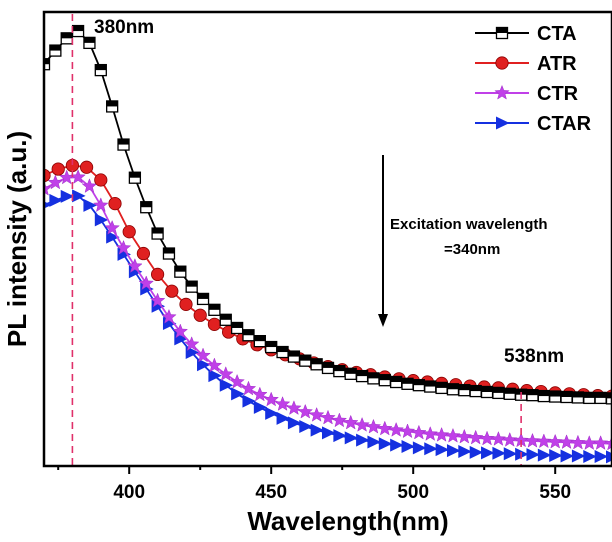 This screenshot has width=612, height=542. Describe the element at coordinates (383, 320) in the screenshot. I see `excitation-arrowhead` at that location.